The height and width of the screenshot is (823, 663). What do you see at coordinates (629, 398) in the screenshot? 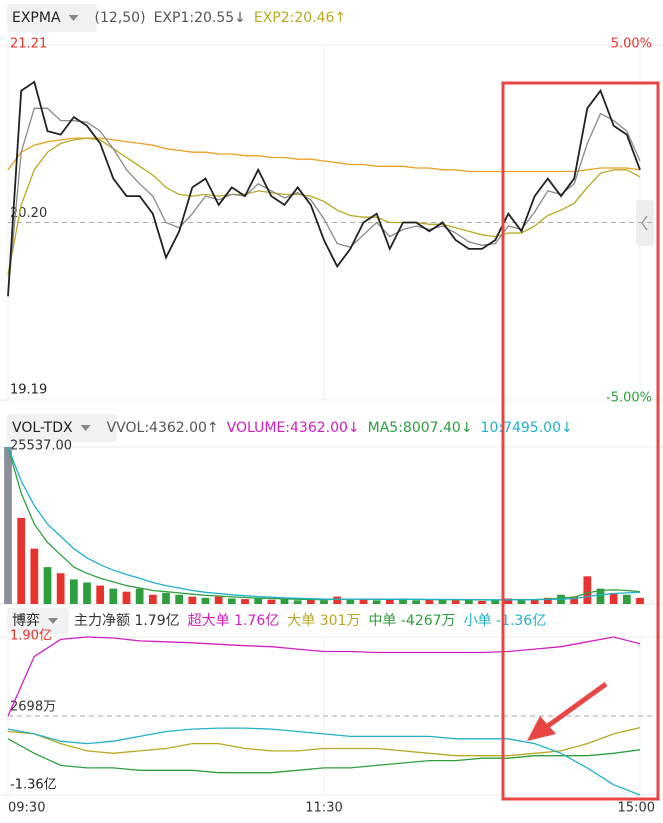
I see `y2-tick-label: -5.00%` at bounding box center [629, 398].